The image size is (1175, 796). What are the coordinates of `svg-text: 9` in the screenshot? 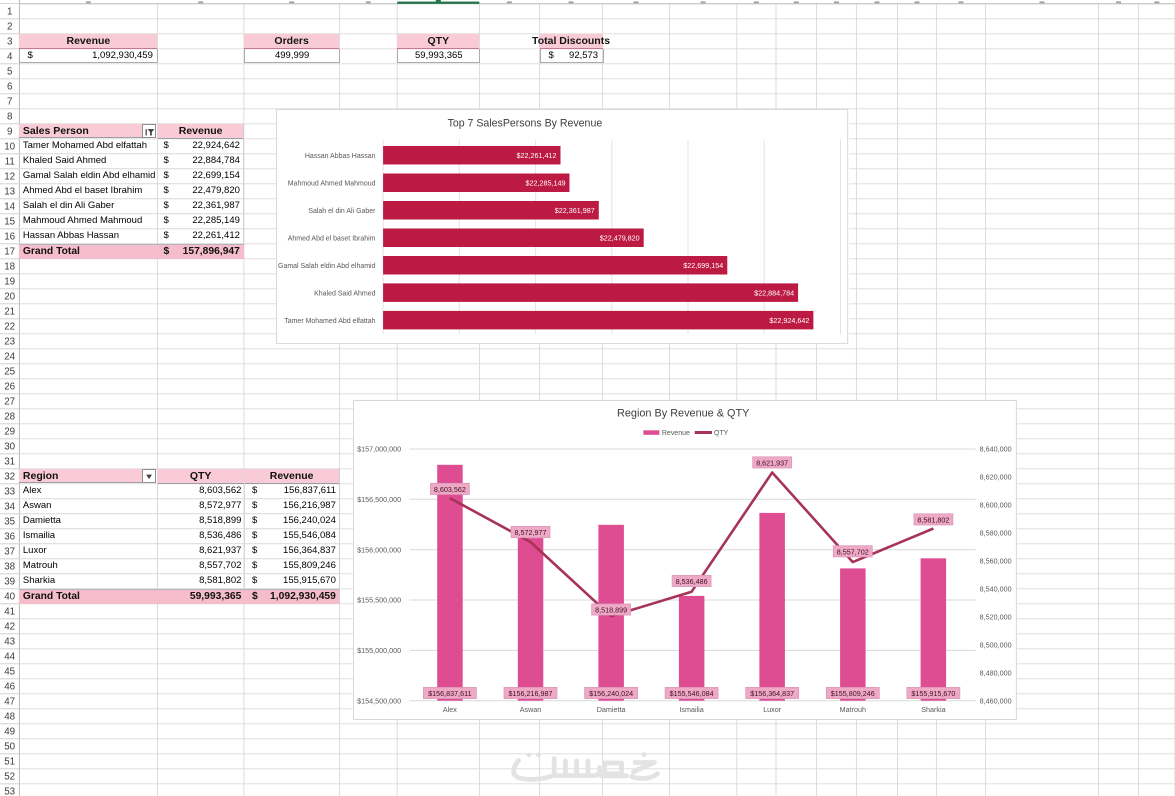 It's located at (9, 132).